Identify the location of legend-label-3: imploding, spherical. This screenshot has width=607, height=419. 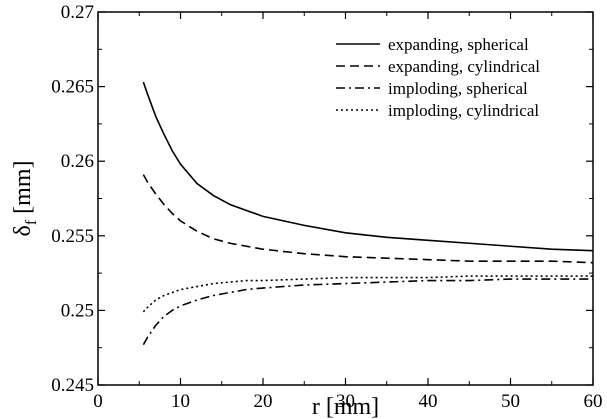
(458, 88).